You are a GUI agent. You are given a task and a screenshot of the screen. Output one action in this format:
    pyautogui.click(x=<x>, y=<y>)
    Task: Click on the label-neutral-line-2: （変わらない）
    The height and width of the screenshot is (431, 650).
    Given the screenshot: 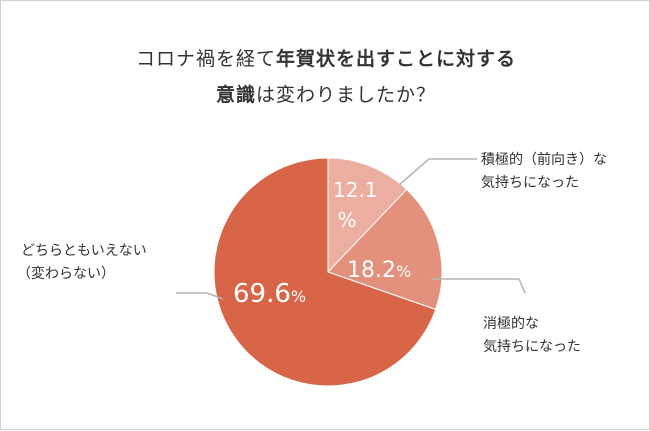 What is the action you would take?
    pyautogui.click(x=66, y=273)
    